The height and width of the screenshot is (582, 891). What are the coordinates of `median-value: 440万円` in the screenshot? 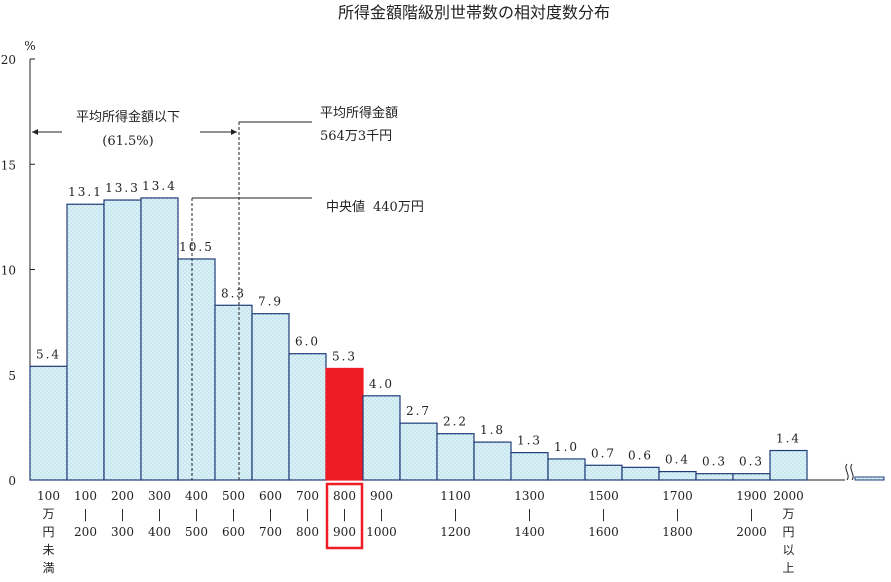 It's located at (398, 207).